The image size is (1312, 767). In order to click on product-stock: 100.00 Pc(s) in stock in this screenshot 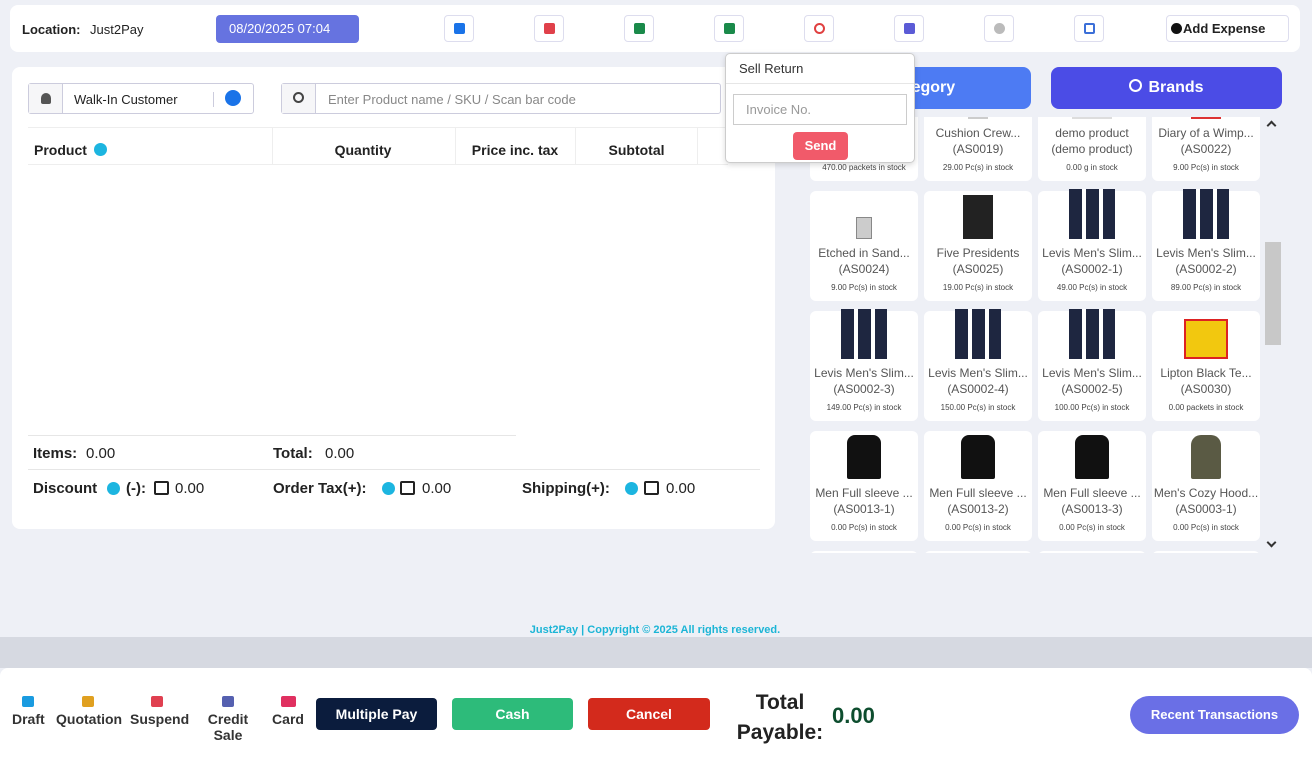, I will do `click(1092, 407)`.